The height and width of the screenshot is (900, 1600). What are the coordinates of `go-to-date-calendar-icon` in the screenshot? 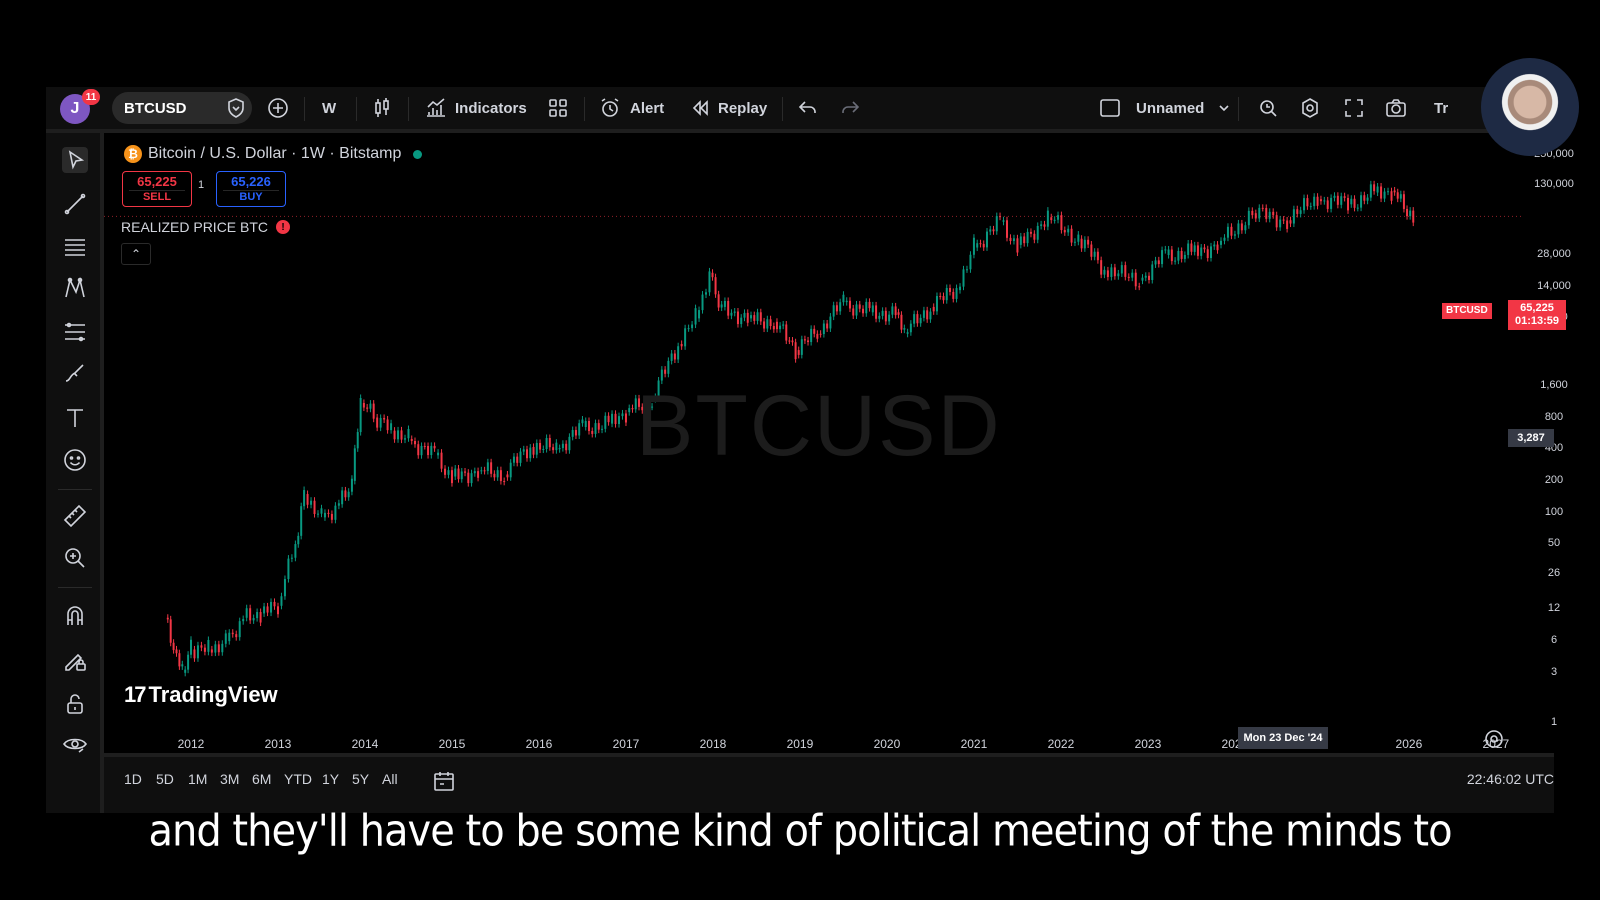 It's located at (444, 781).